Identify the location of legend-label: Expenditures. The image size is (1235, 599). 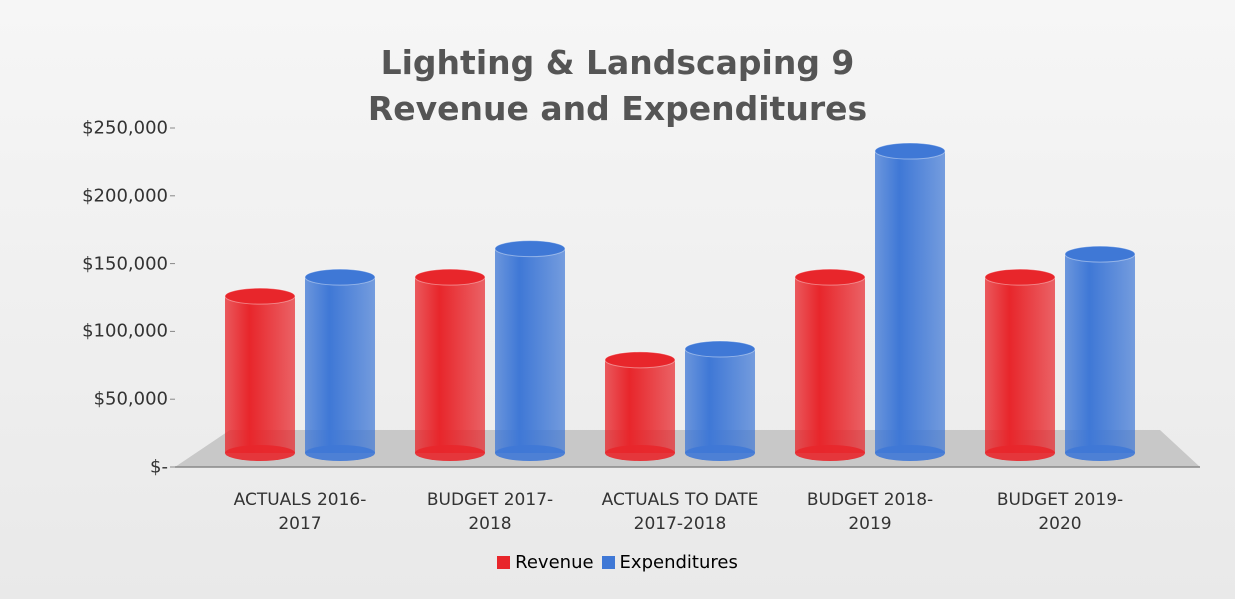
(678, 562).